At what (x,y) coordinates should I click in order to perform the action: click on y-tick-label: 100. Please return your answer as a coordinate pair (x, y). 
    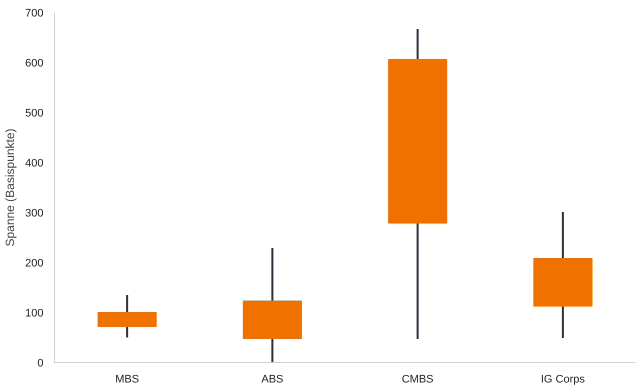
    Looking at the image, I should click on (34, 314).